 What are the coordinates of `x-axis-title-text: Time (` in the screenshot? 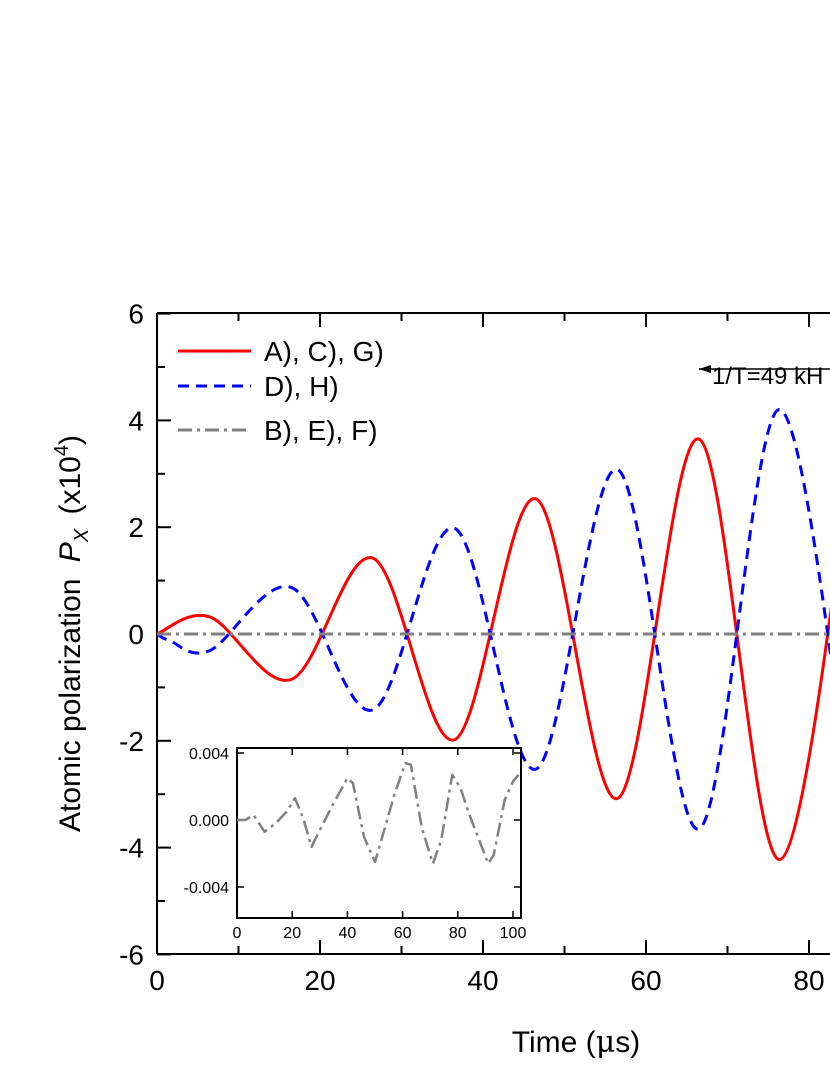 It's located at (554, 1042).